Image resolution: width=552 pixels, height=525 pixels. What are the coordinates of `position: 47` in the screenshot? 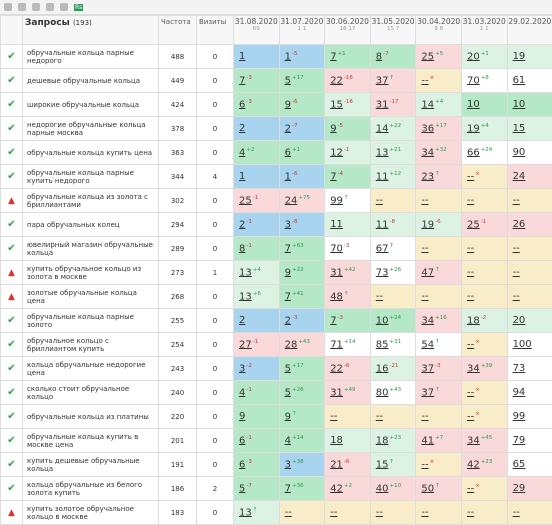 It's located at (427, 272).